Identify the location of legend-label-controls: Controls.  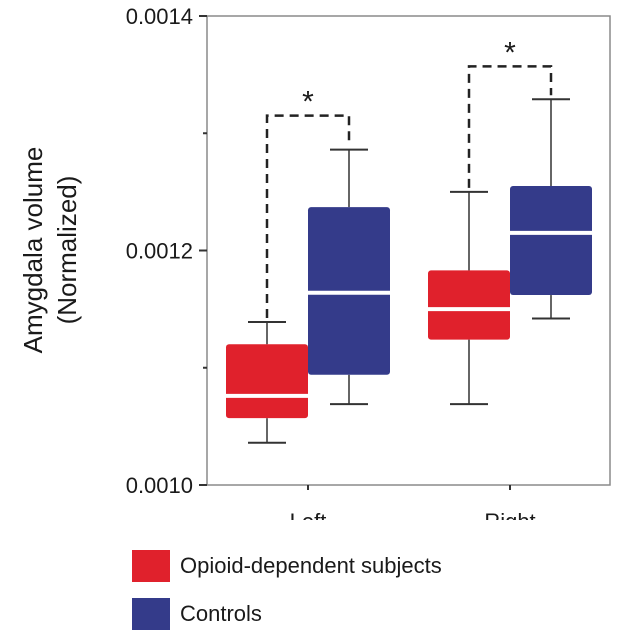
(221, 613).